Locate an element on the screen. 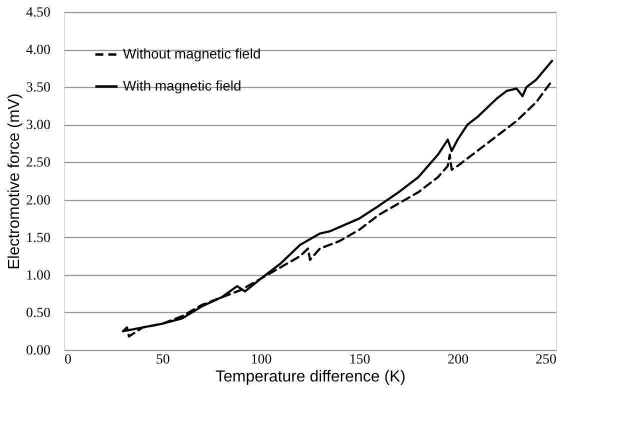 The width and height of the screenshot is (617, 423). x-tick-label: 100 is located at coordinates (261, 360).